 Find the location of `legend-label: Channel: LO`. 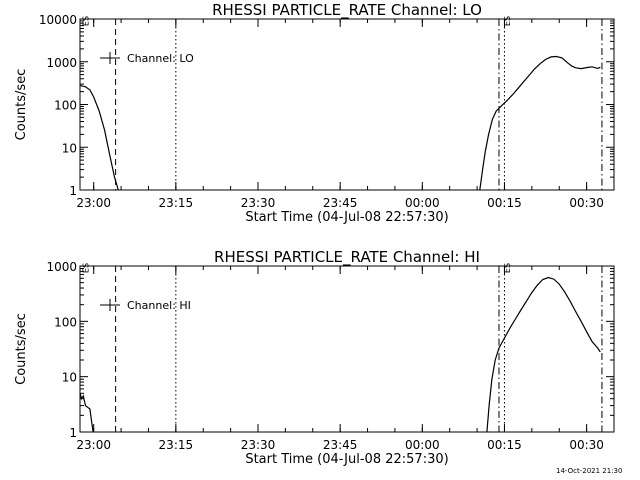

legend-label: Channel: LO is located at coordinates (160, 58).